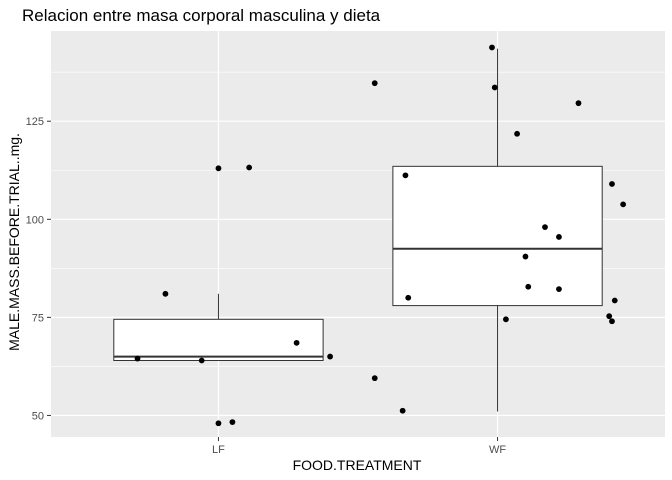  I want to click on y-tick-label: 75, so click(38, 318).